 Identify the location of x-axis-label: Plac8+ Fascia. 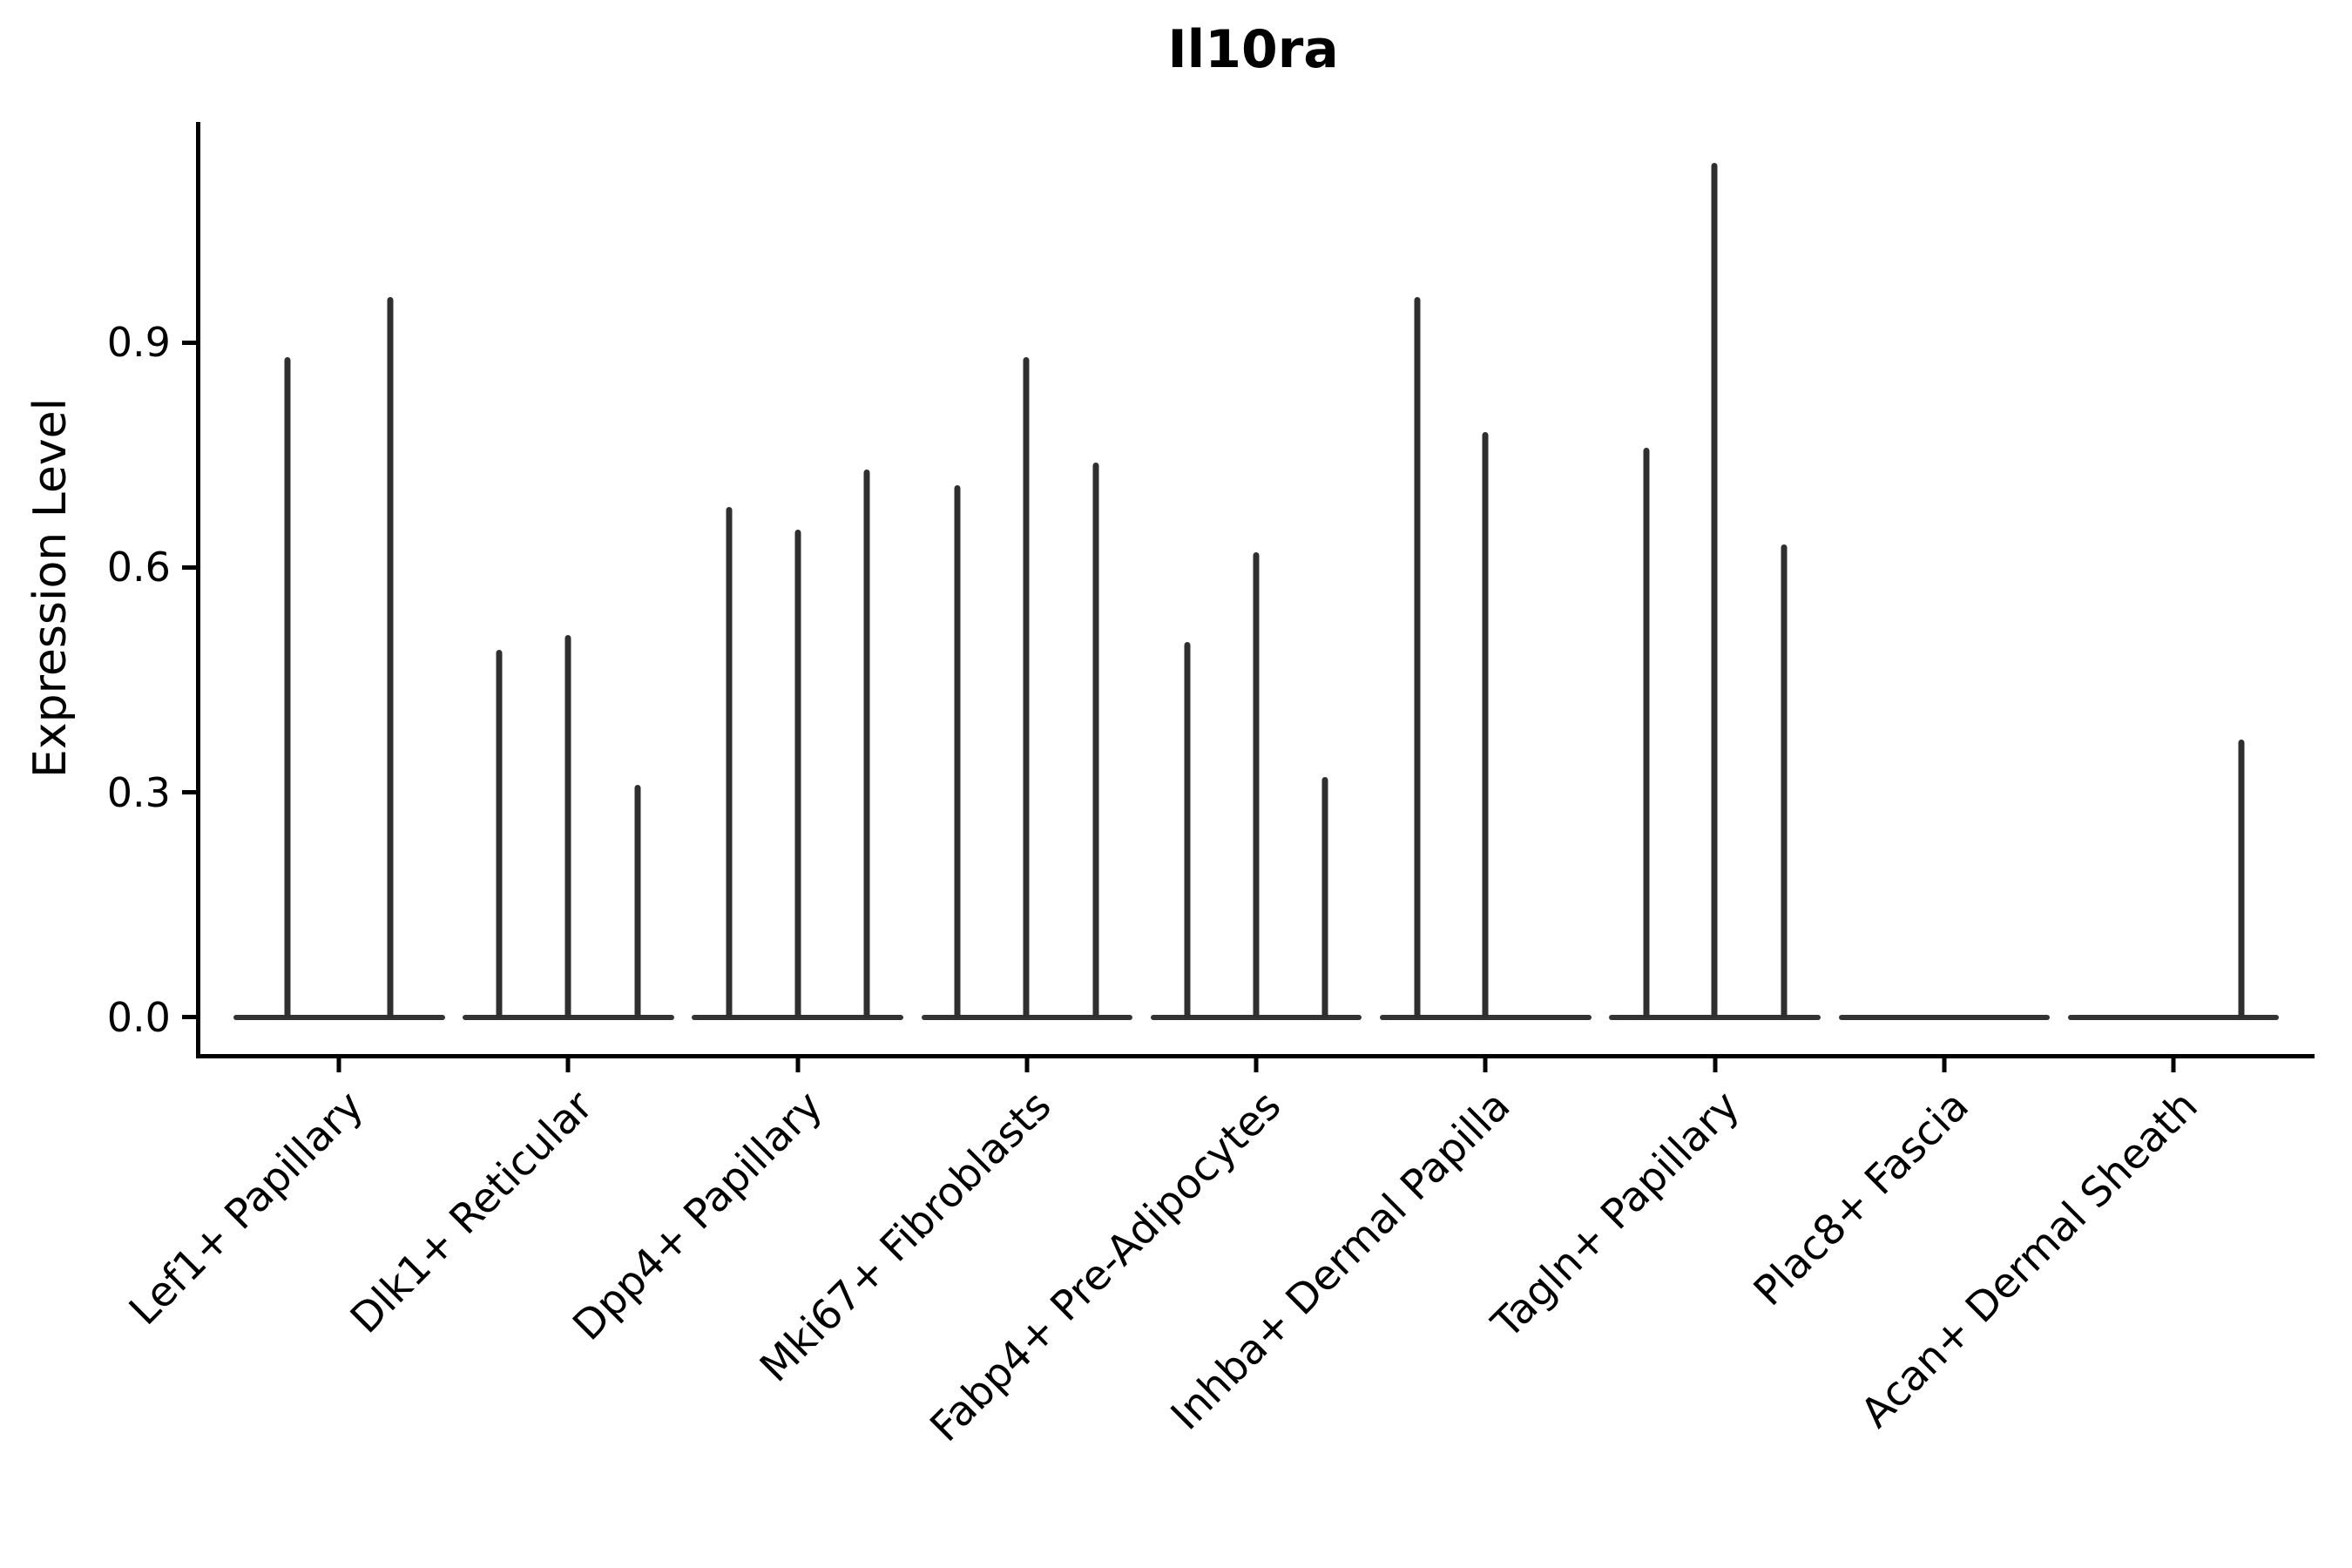
(1861, 1198).